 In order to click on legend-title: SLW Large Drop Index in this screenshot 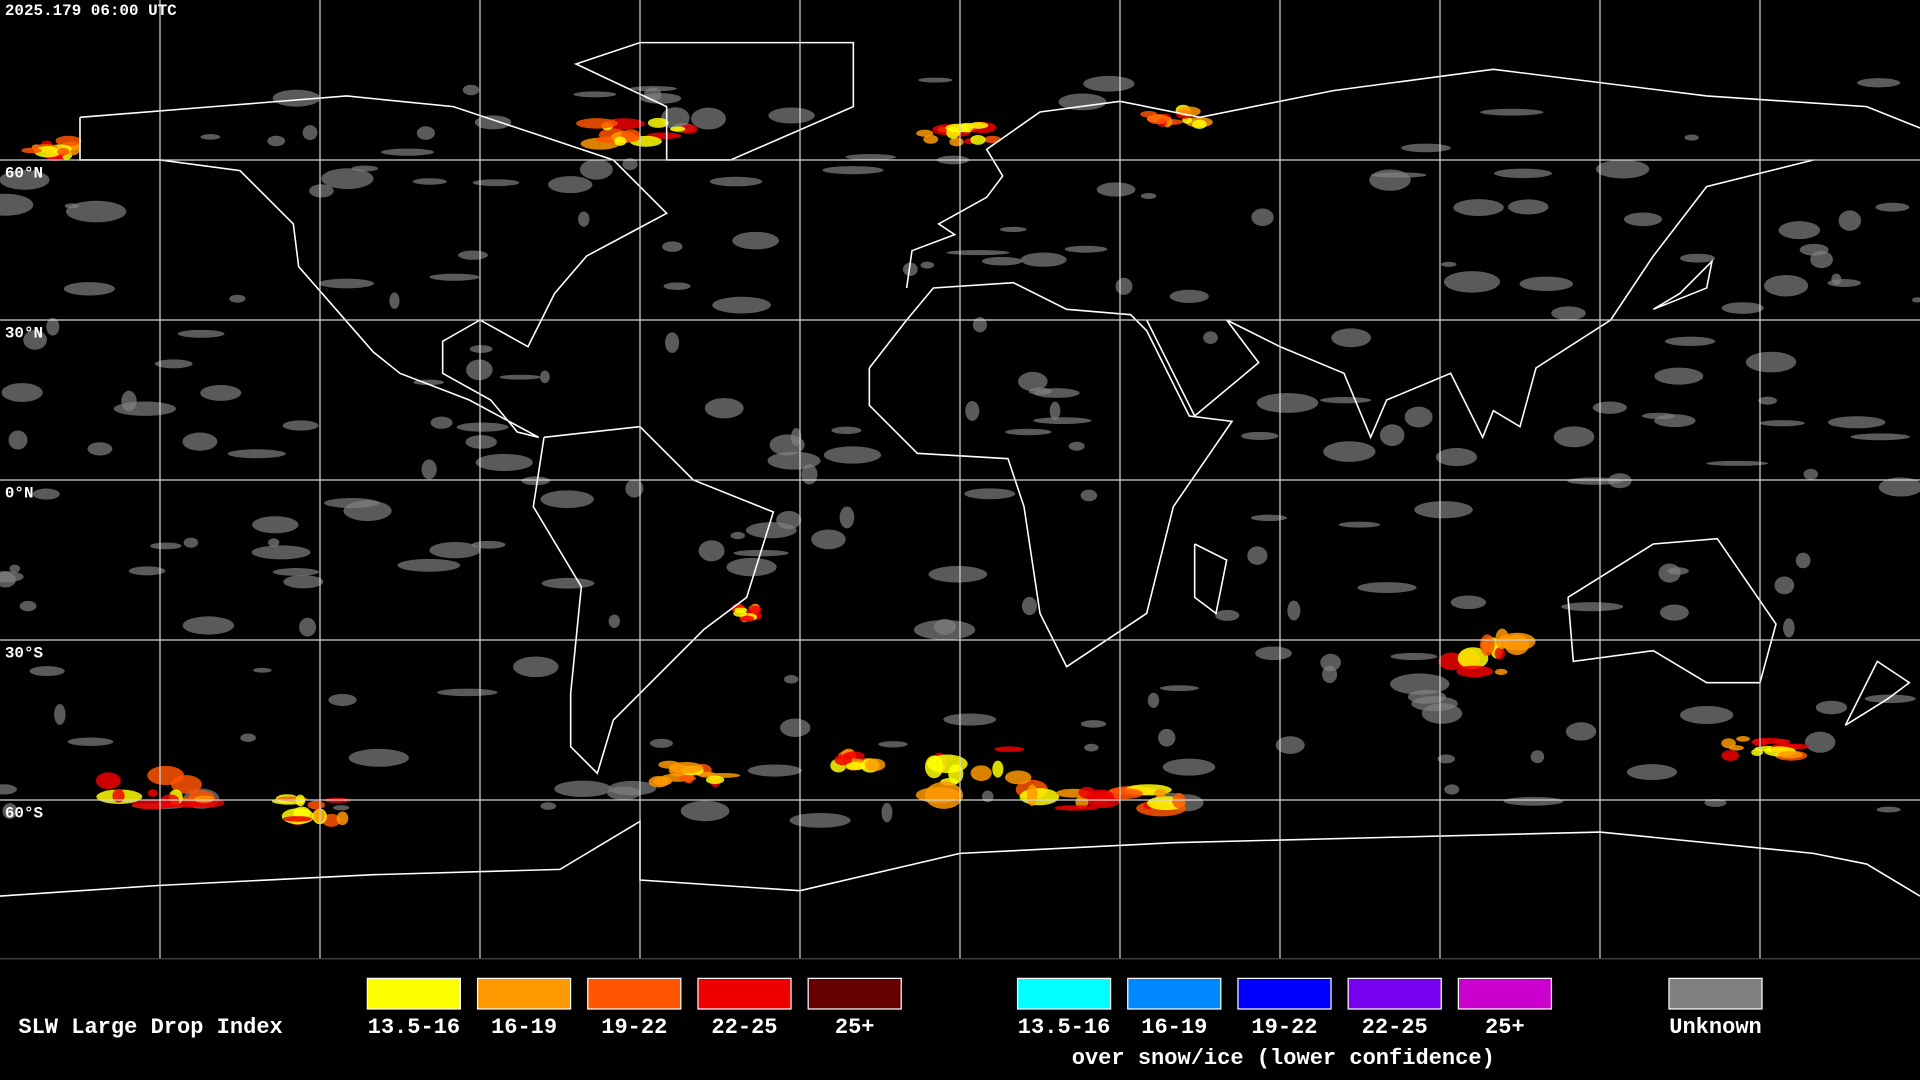, I will do `click(150, 1027)`.